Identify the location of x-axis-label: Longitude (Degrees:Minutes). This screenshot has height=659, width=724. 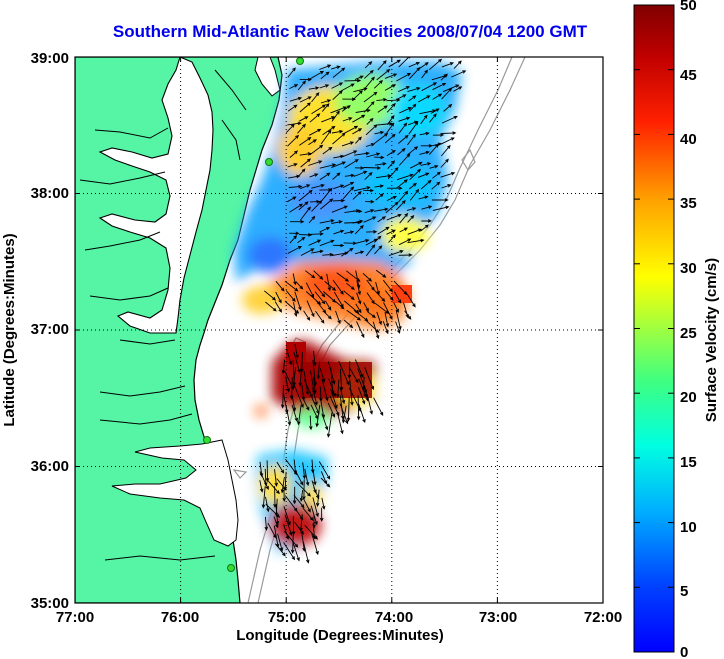
(340, 635).